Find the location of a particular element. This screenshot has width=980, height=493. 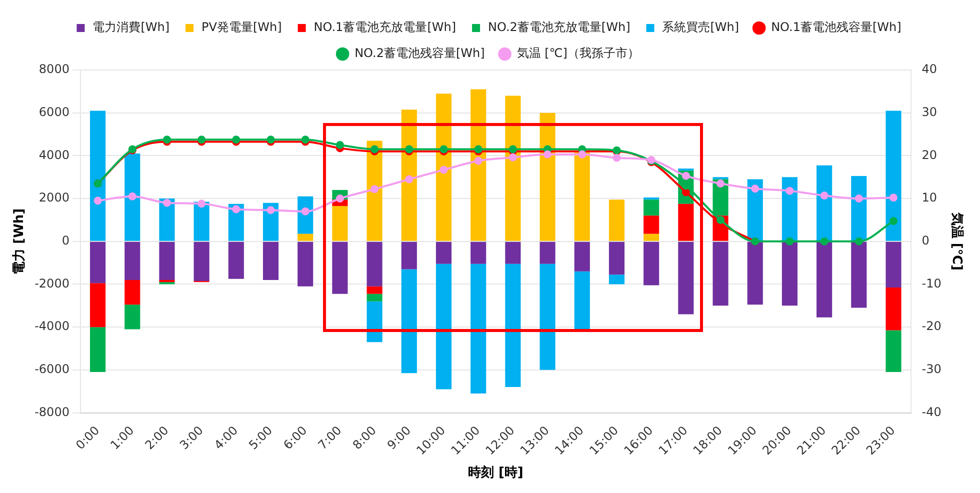

x-axis-title: 時刻 [時] is located at coordinates (496, 472).